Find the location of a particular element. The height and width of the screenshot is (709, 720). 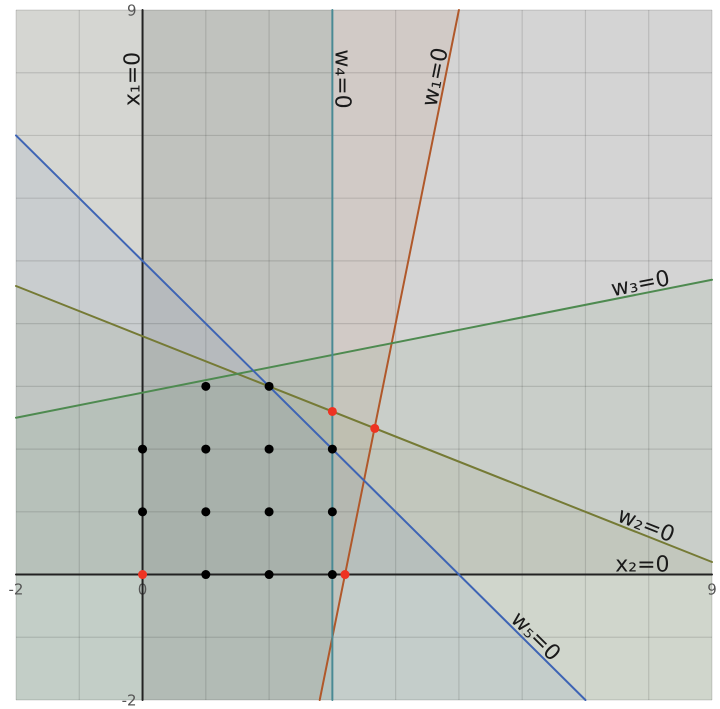

x-tick-label: -2 is located at coordinates (16, 589).